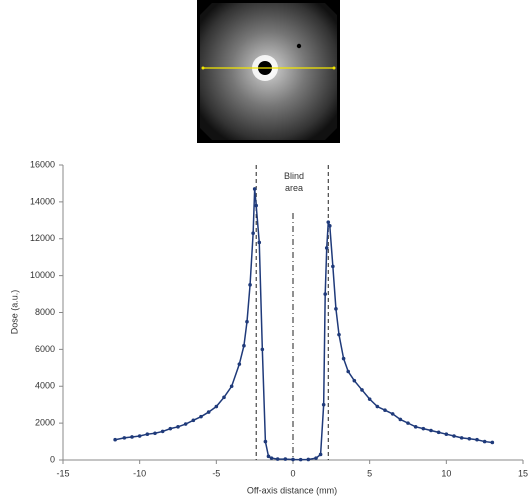  Describe the element at coordinates (216, 473) in the screenshot. I see `x-tick-label: -5` at that location.